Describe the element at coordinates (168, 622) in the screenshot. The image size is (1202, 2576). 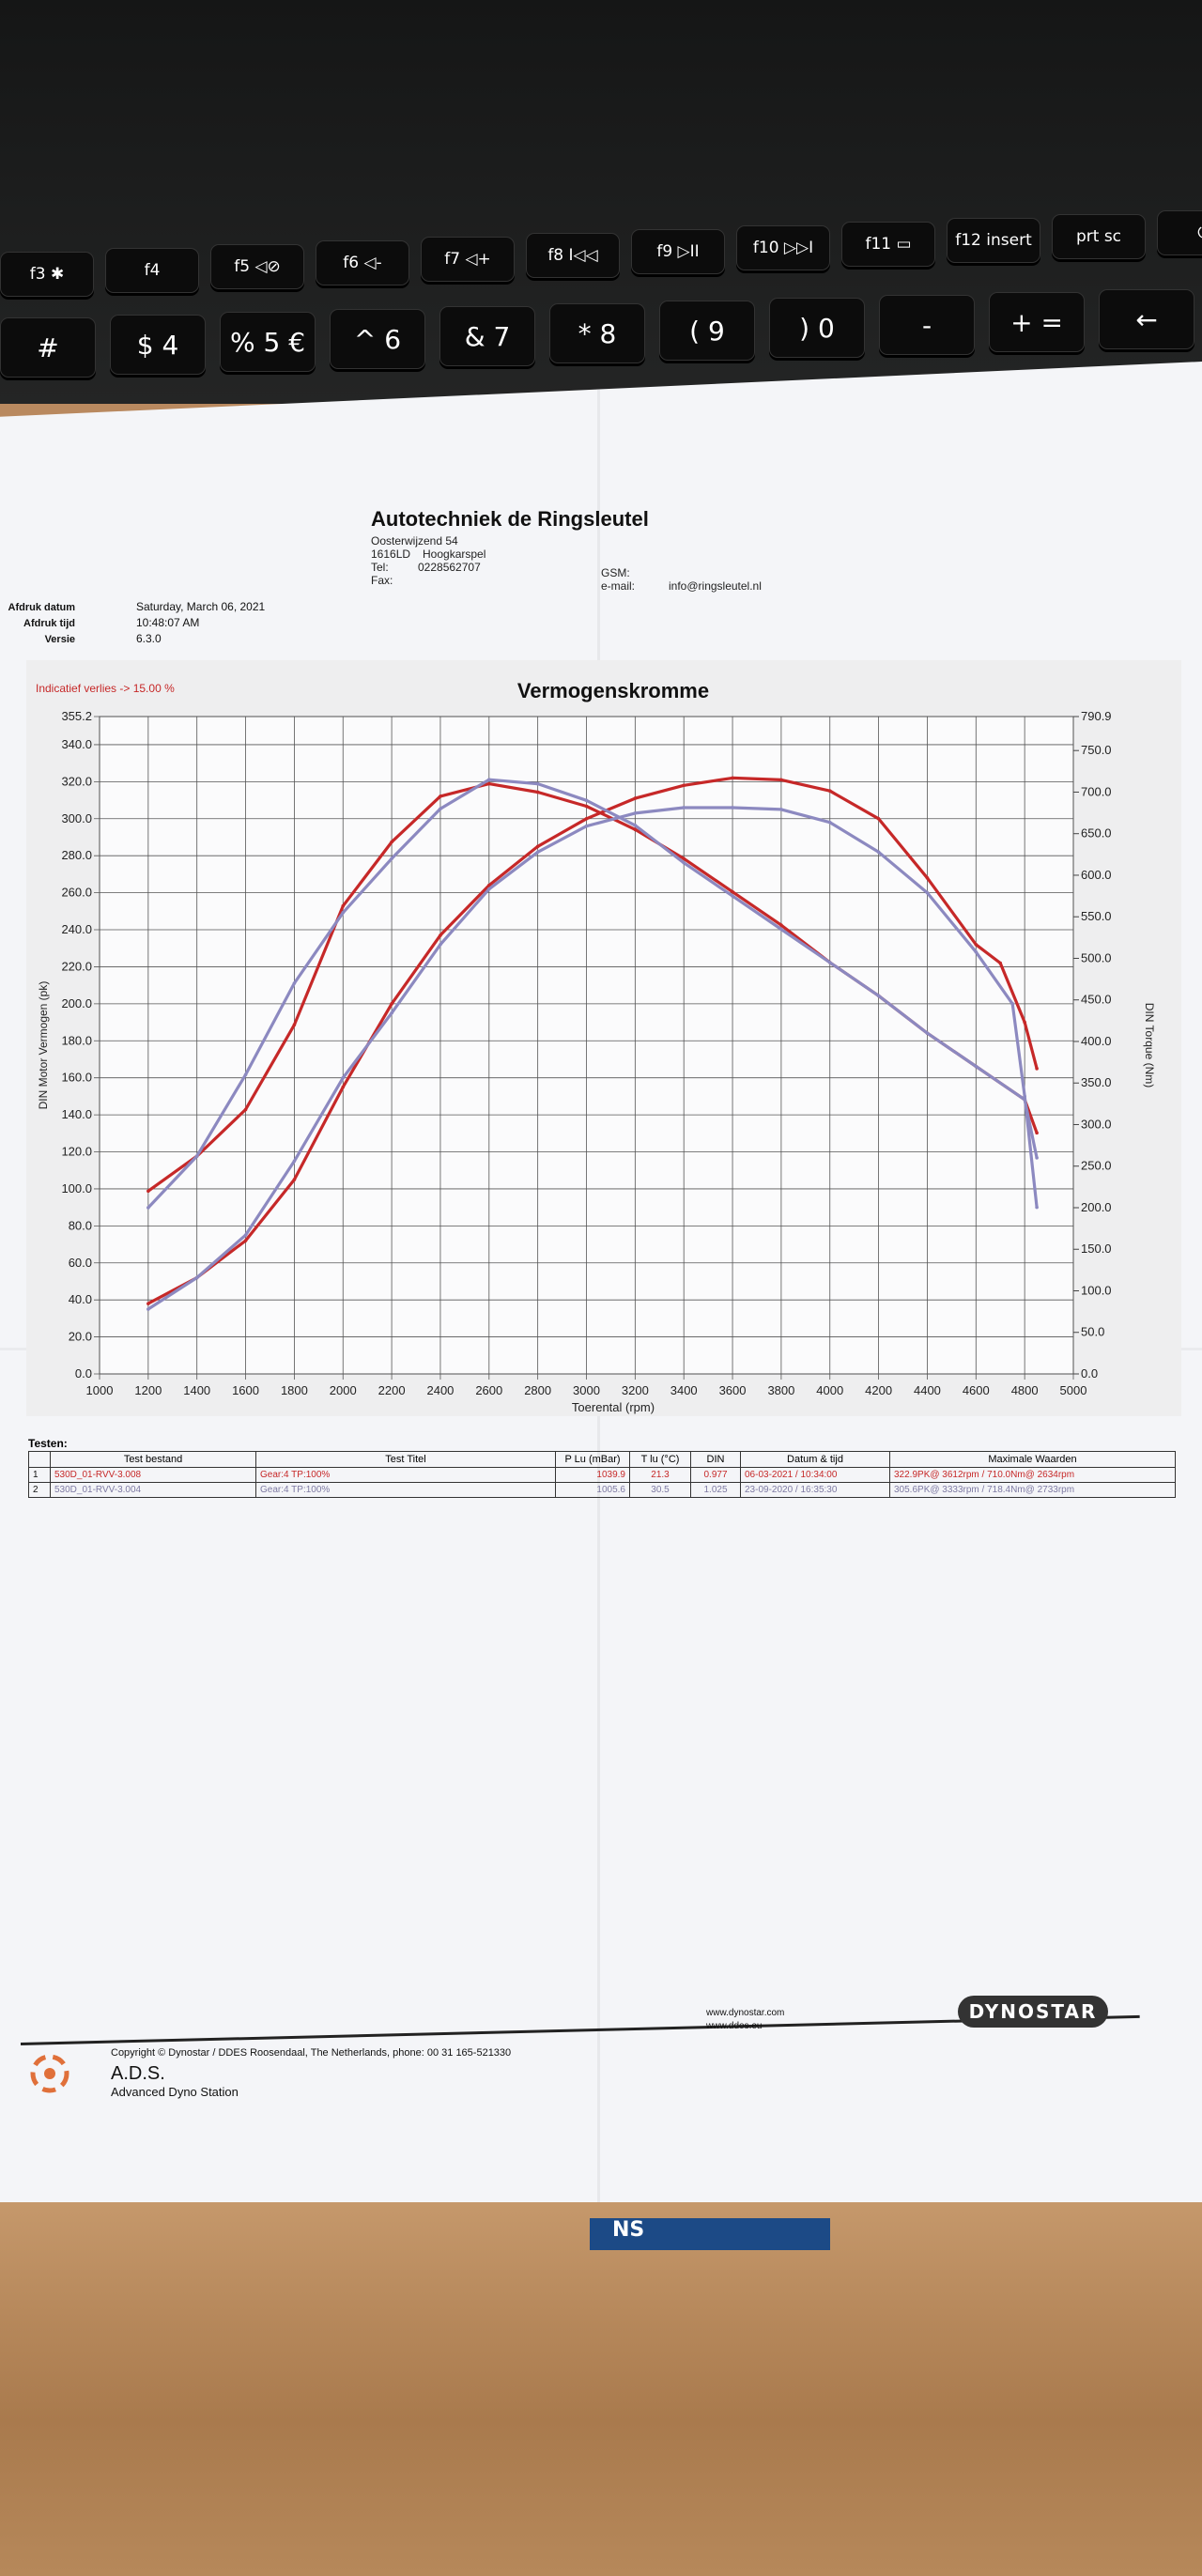
I see `print-time: 10:48:07 AM` at that location.